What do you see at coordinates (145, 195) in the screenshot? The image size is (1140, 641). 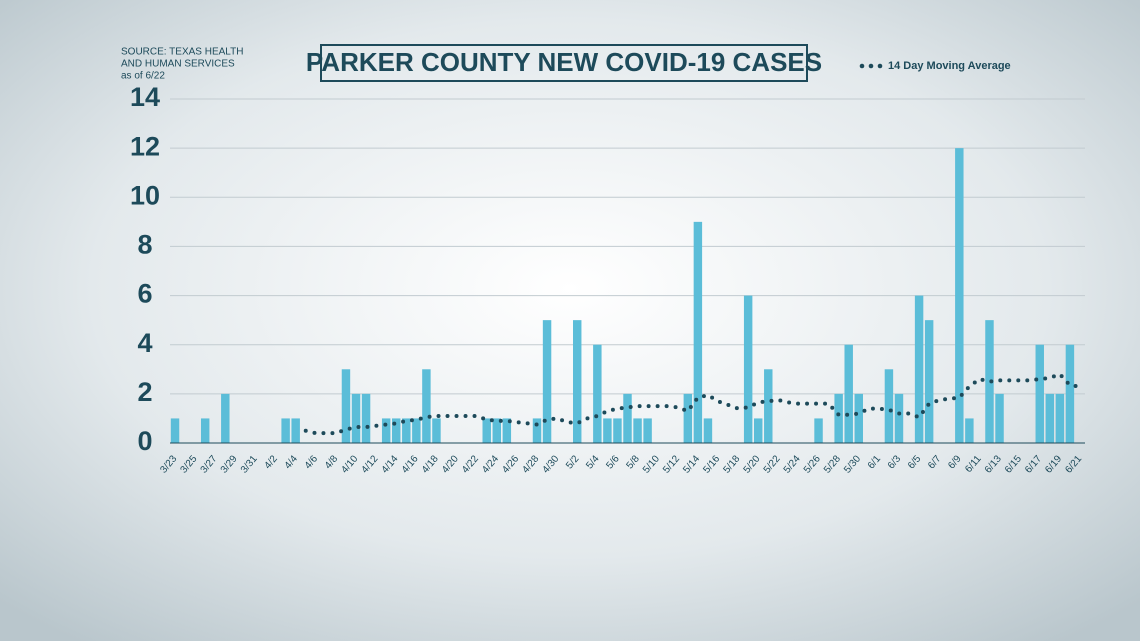 I see `y-tick-label: 10` at bounding box center [145, 195].